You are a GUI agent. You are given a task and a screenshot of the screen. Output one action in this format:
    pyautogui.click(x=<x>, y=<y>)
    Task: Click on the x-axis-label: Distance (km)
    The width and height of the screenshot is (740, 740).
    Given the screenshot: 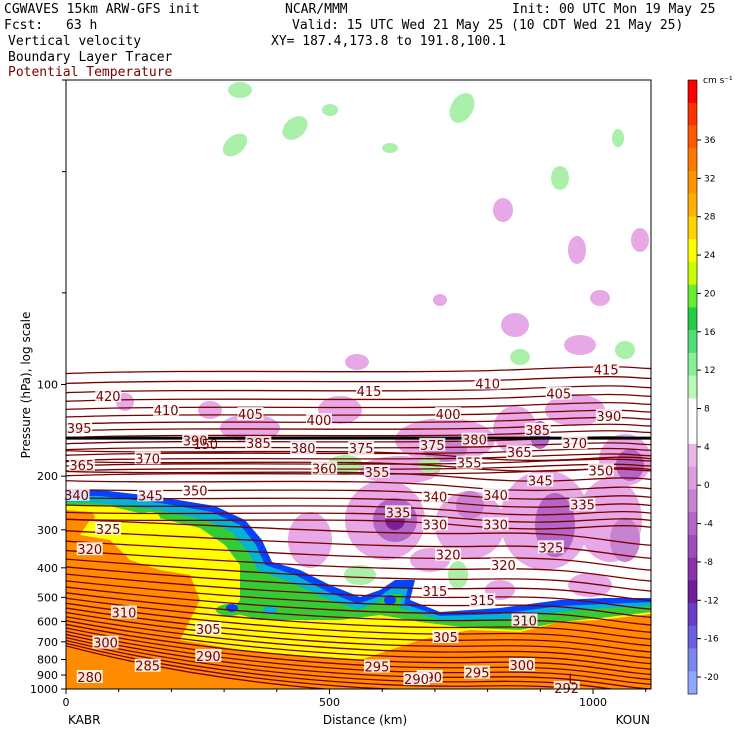 What is the action you would take?
    pyautogui.click(x=365, y=720)
    